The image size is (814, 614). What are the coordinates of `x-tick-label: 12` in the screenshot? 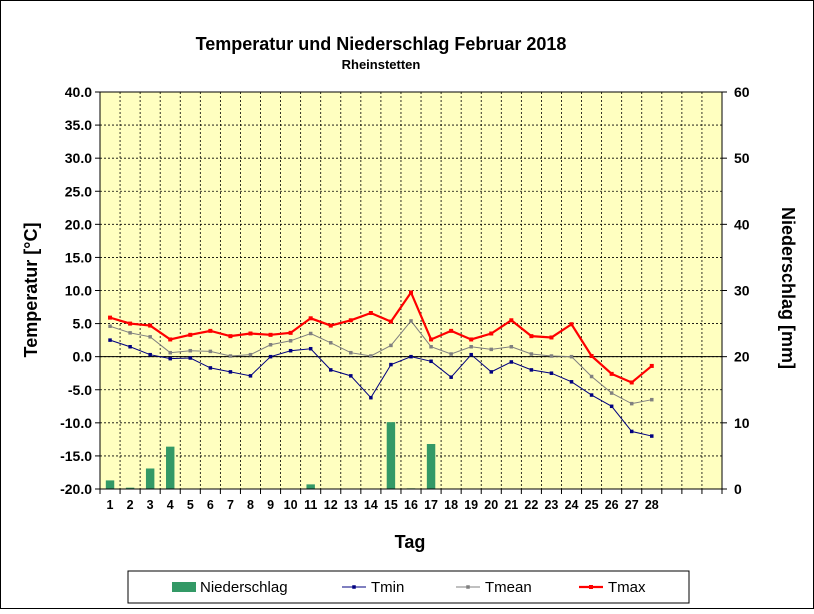 It's located at (331, 505).